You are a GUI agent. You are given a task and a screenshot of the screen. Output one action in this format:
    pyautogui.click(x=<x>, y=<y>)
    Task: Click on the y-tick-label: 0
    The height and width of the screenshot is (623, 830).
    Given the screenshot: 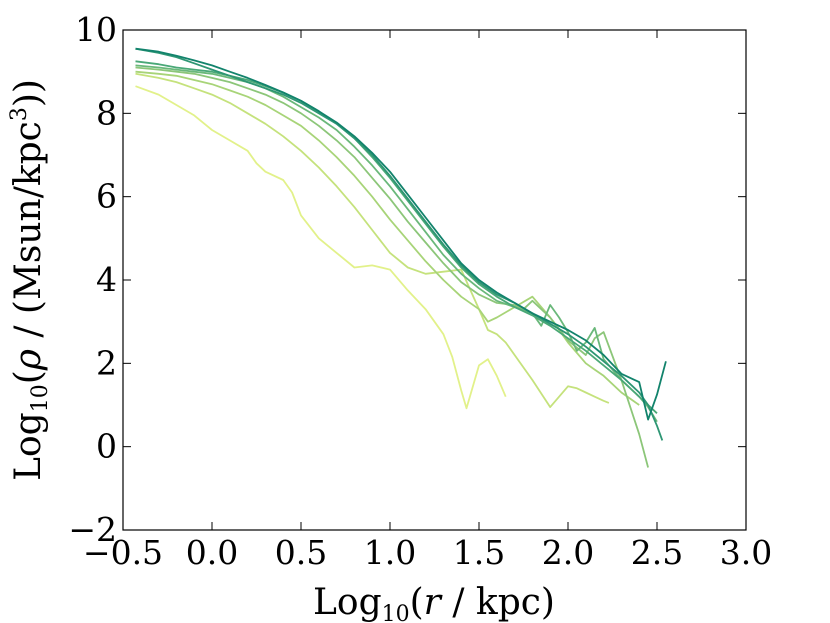 What is the action you would take?
    pyautogui.click(x=106, y=446)
    